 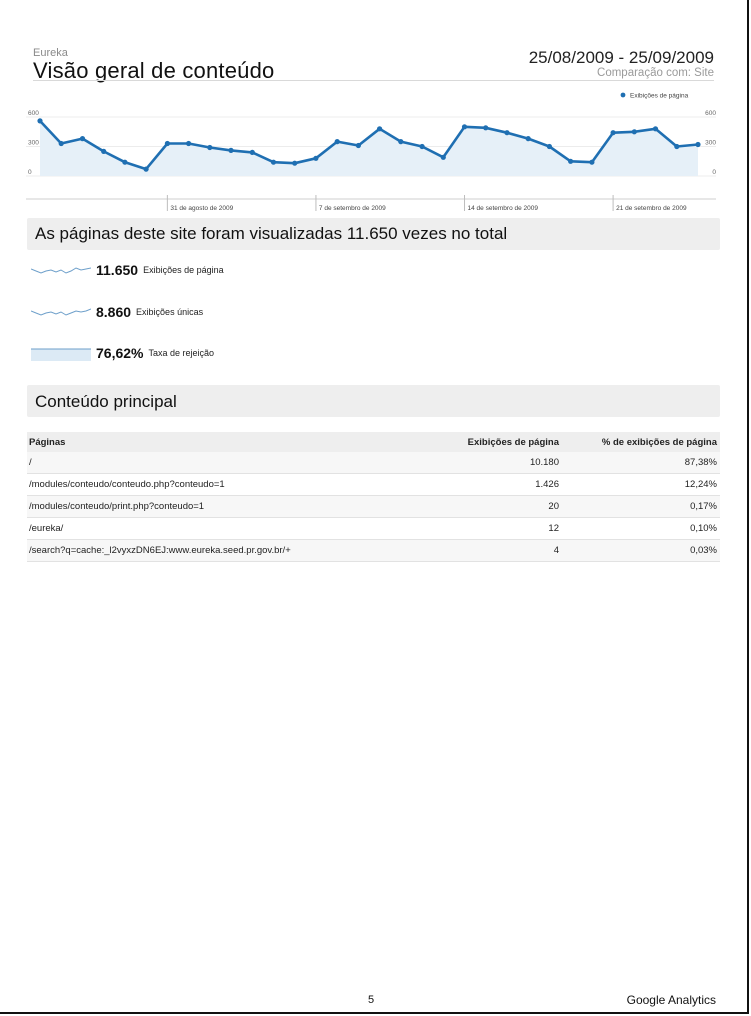 I want to click on page-path-cell: /eureka/, so click(x=46, y=528).